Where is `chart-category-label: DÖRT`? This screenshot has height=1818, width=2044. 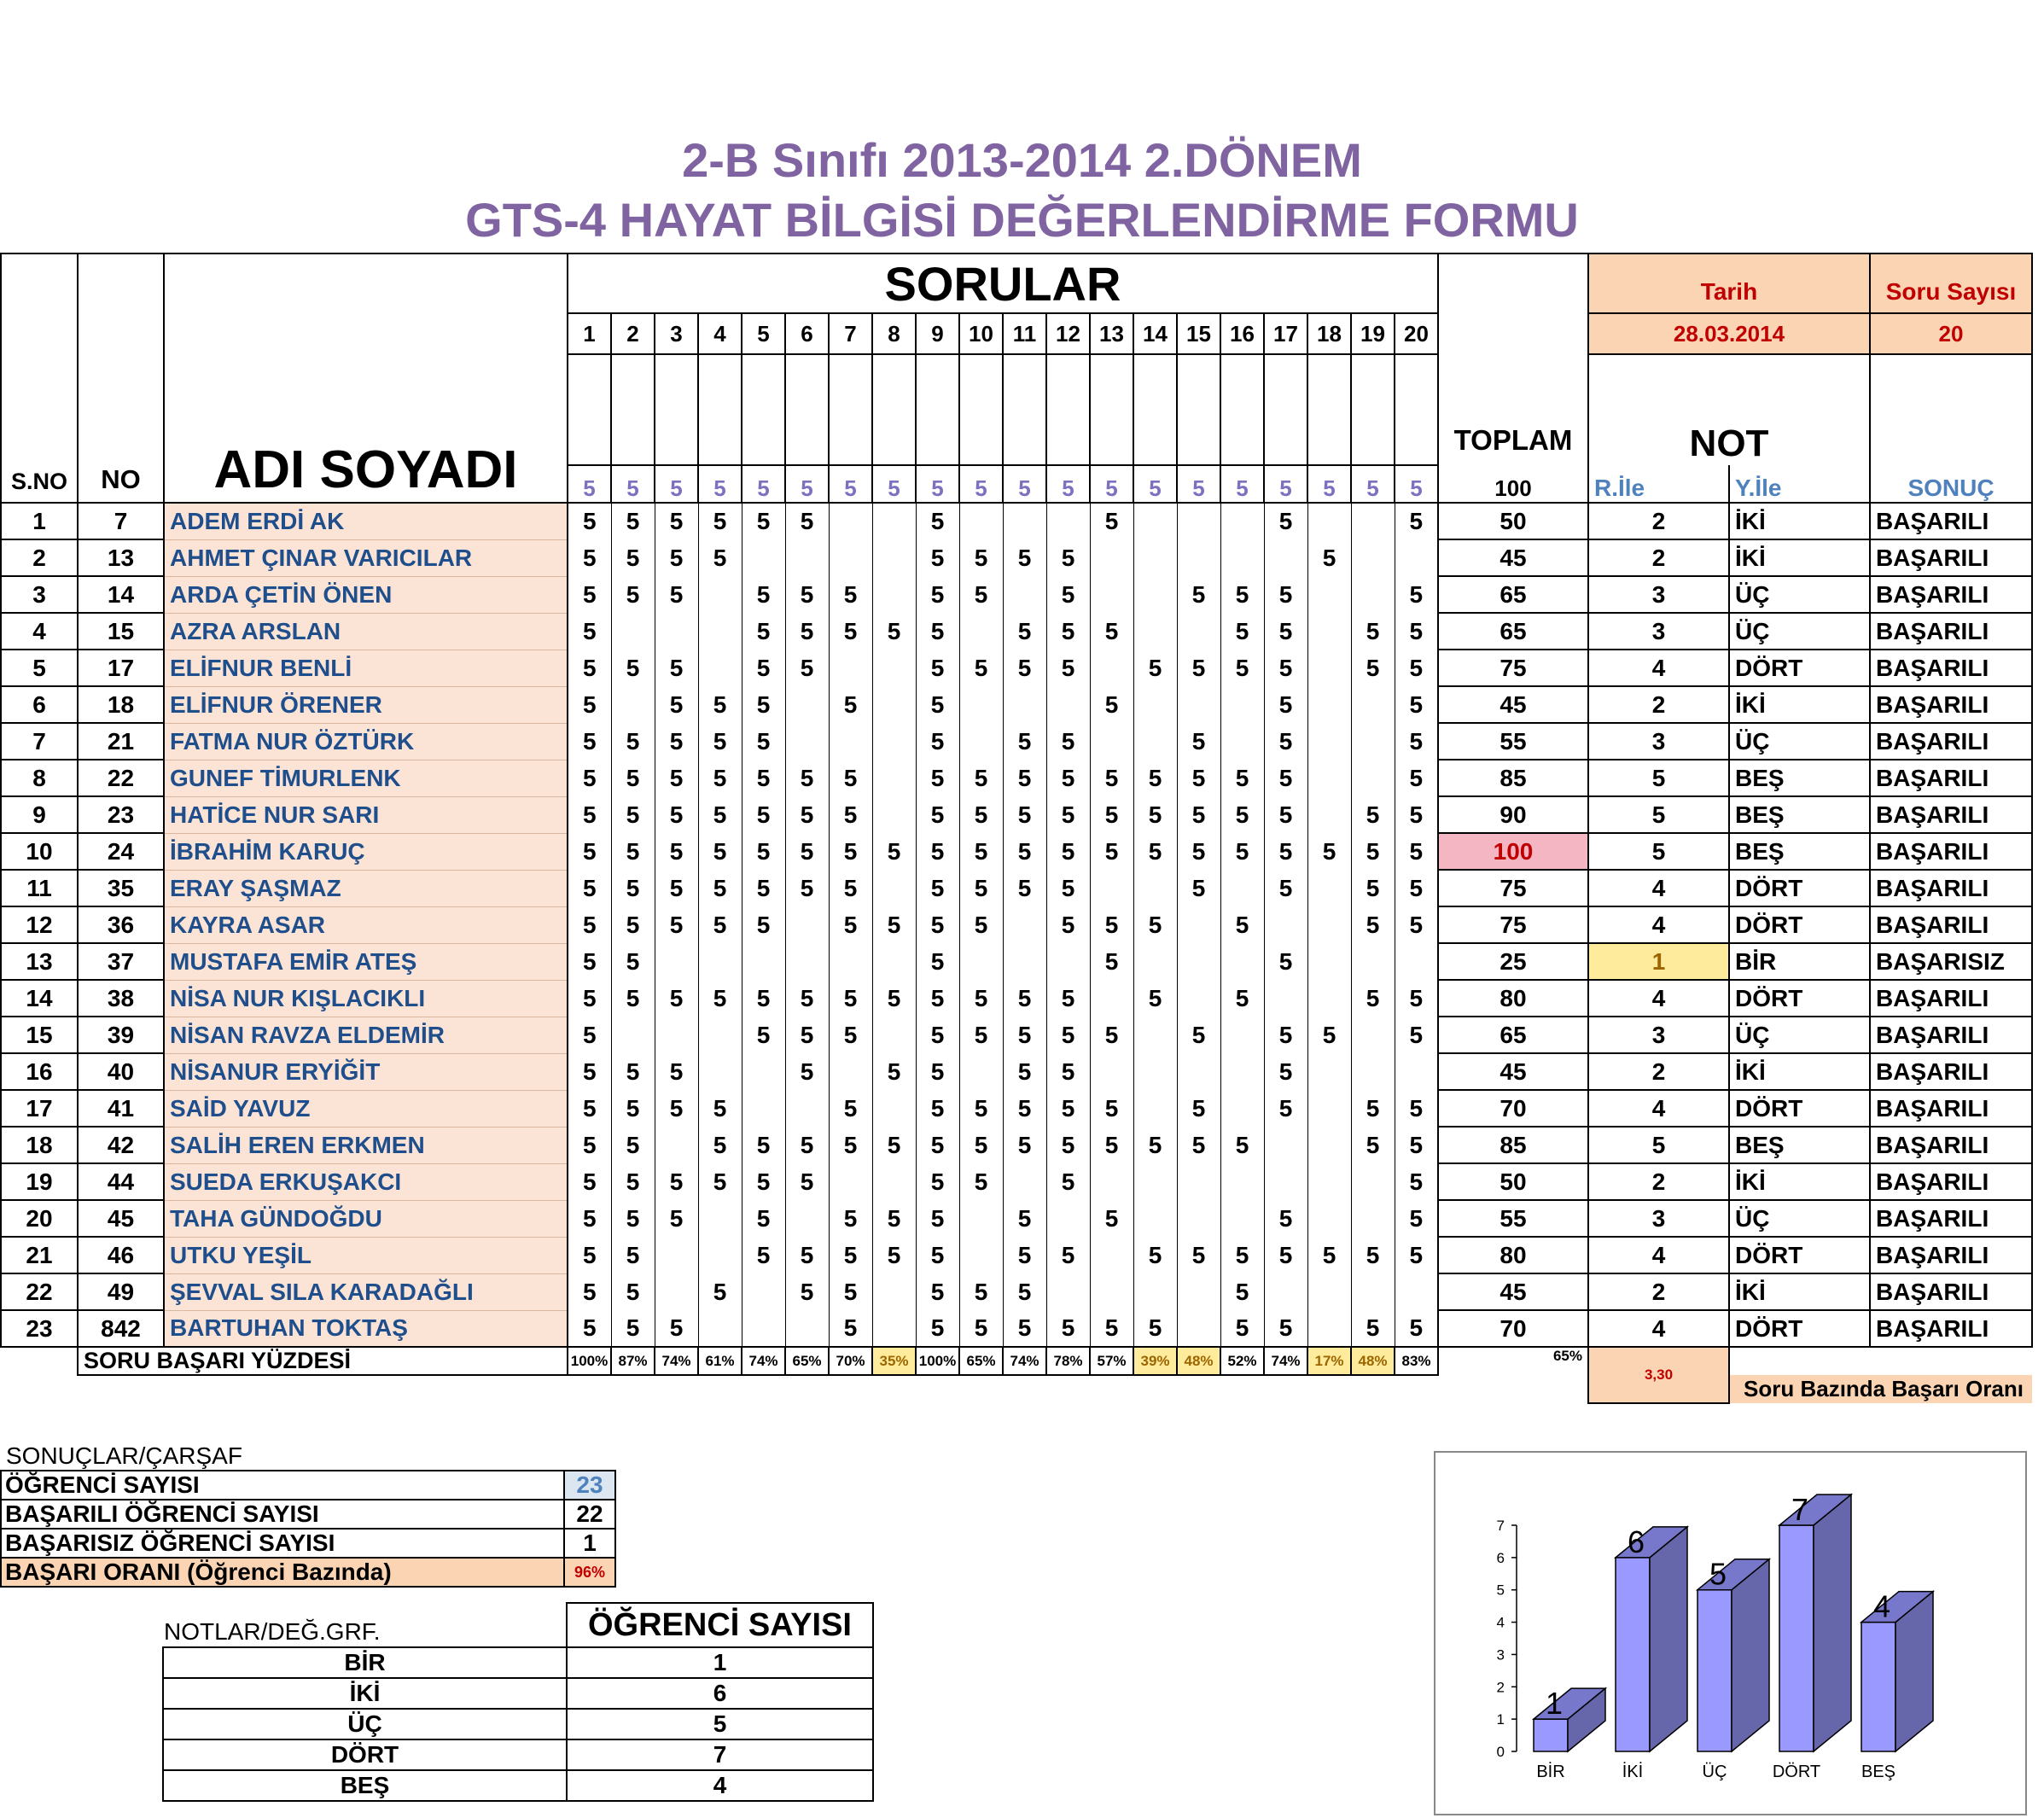
chart-category-label: DÖRT is located at coordinates (1796, 1772).